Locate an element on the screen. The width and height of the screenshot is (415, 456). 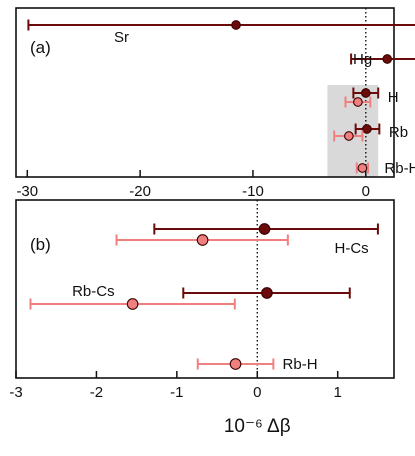
panel-label: (a) is located at coordinates (40, 47).